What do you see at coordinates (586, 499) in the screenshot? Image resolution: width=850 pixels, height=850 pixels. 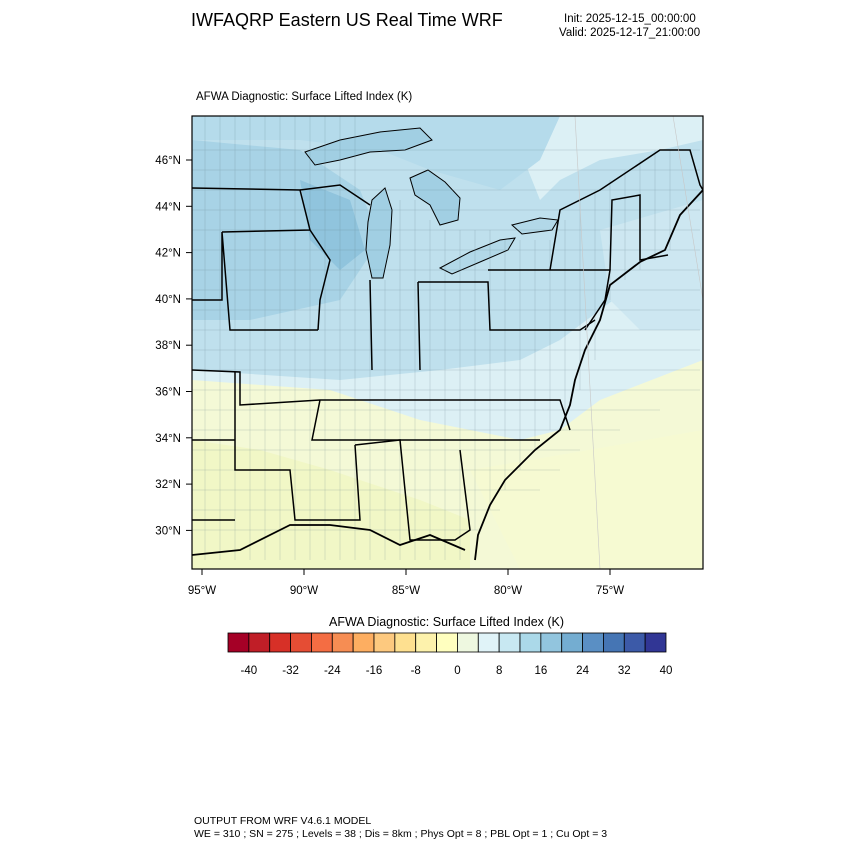 I see `field-warm-ocean` at bounding box center [586, 499].